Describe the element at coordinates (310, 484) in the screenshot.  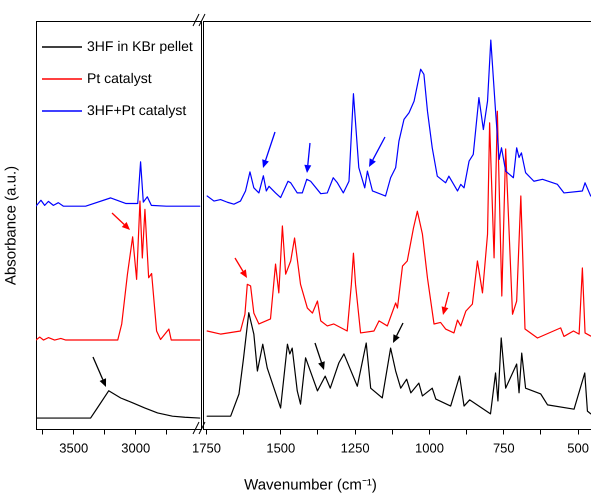
I see `x-axis-title: Wavenumber (cm⁻¹)` at that location.